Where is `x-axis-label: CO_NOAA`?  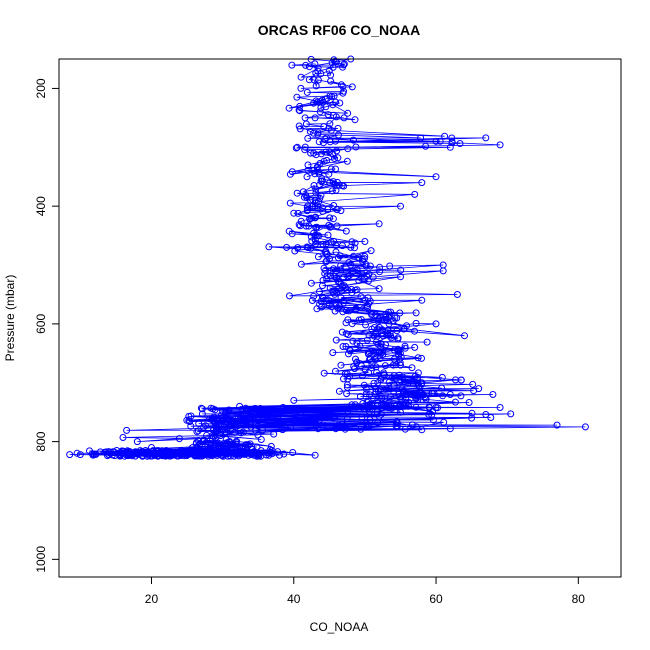 x-axis-label: CO_NOAA is located at coordinates (339, 627).